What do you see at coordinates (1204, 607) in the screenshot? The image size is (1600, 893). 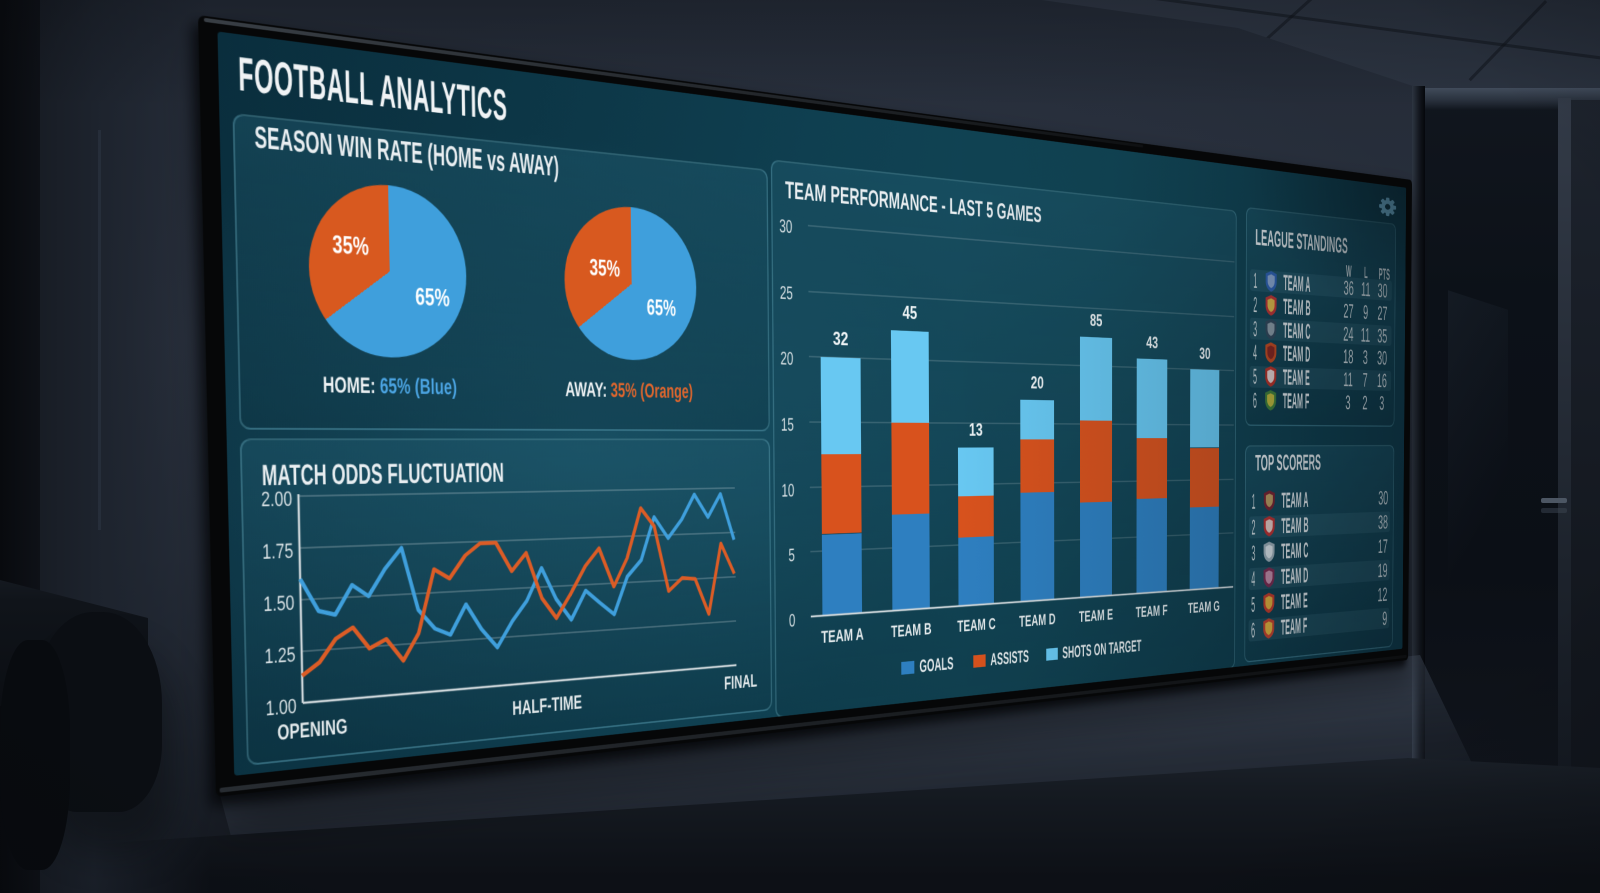 I see `svg-text: TEAM G` at bounding box center [1204, 607].